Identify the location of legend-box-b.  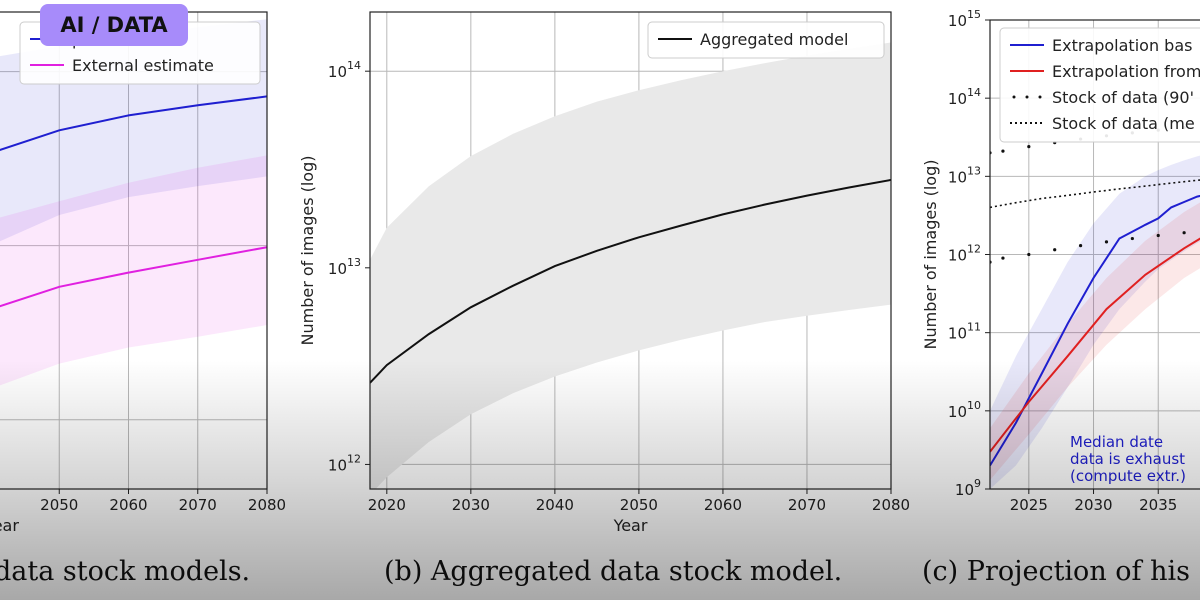
(766, 40).